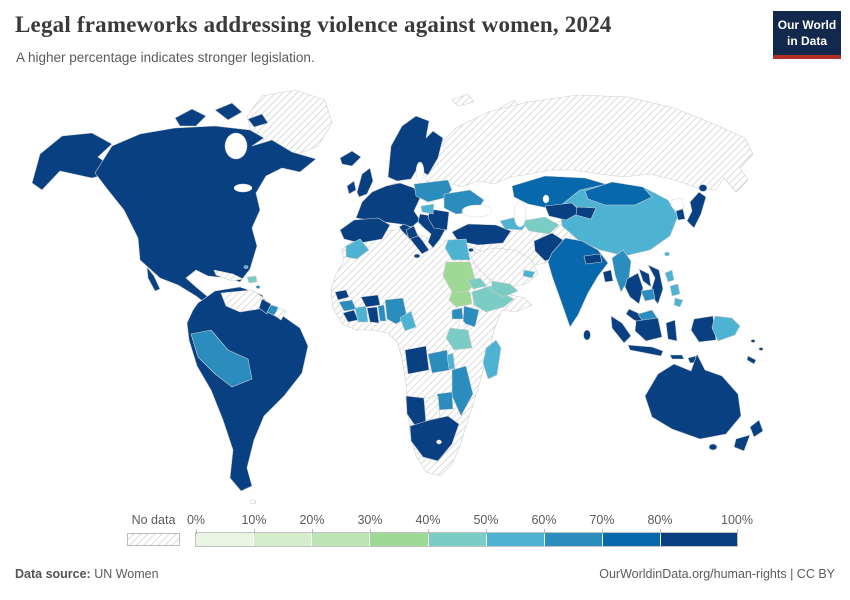  What do you see at coordinates (357, 249) in the screenshot?
I see `morocco-region` at bounding box center [357, 249].